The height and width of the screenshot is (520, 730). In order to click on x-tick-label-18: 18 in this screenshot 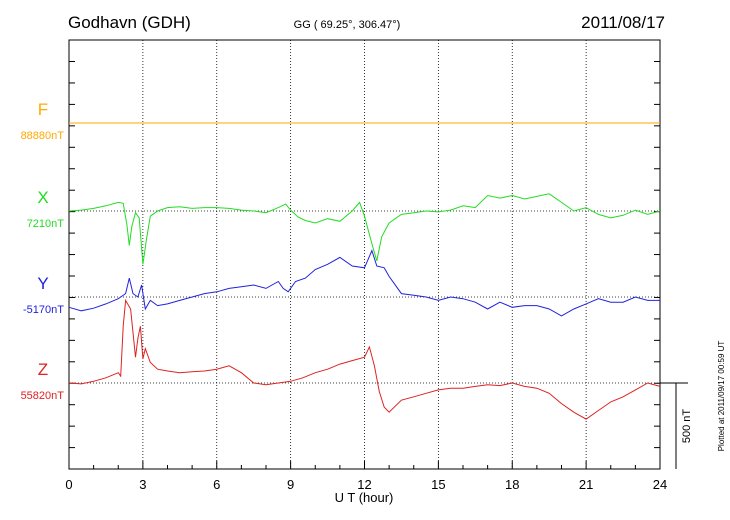, I will do `click(512, 484)`.